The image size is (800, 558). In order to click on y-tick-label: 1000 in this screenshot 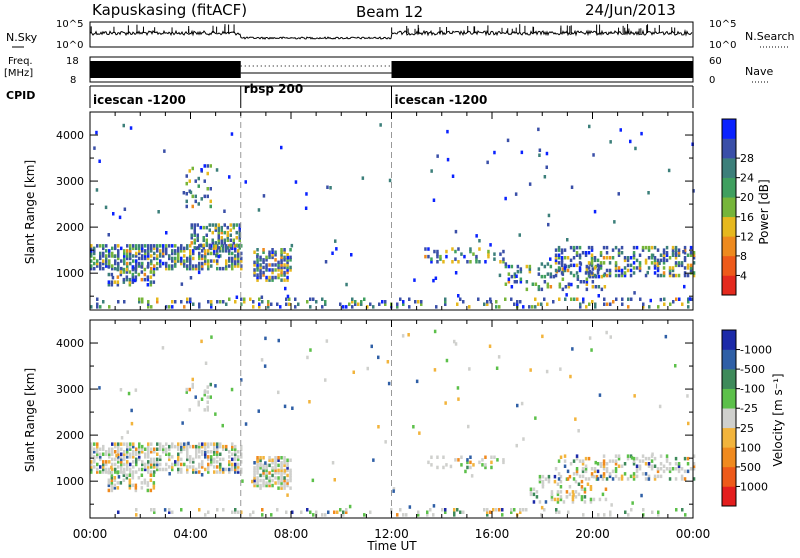, I will do `click(70, 481)`.